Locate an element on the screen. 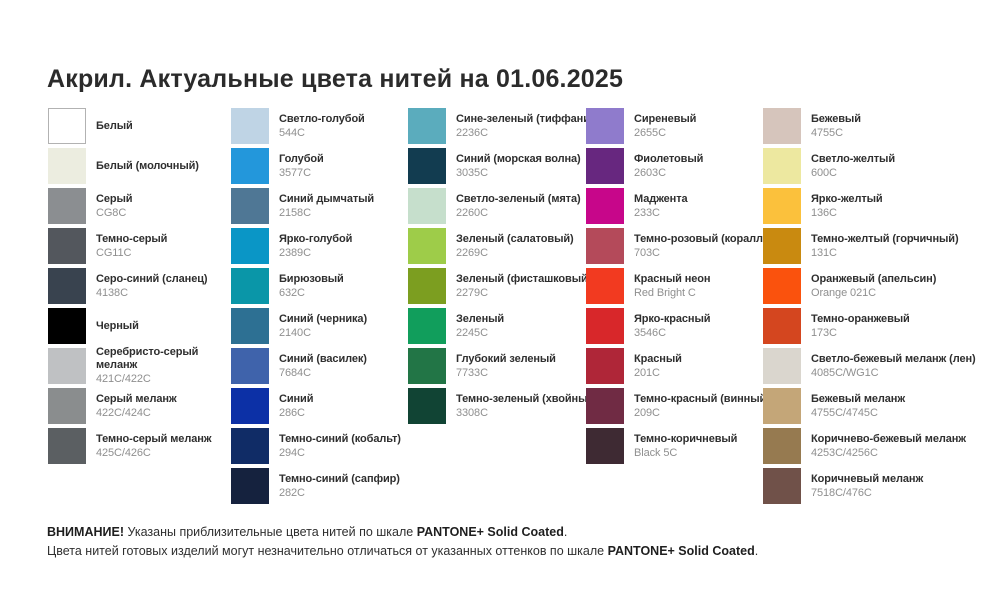 This screenshot has width=1000, height=609. color-row: Темно-розовый (коралл) 703C is located at coordinates (678, 246).